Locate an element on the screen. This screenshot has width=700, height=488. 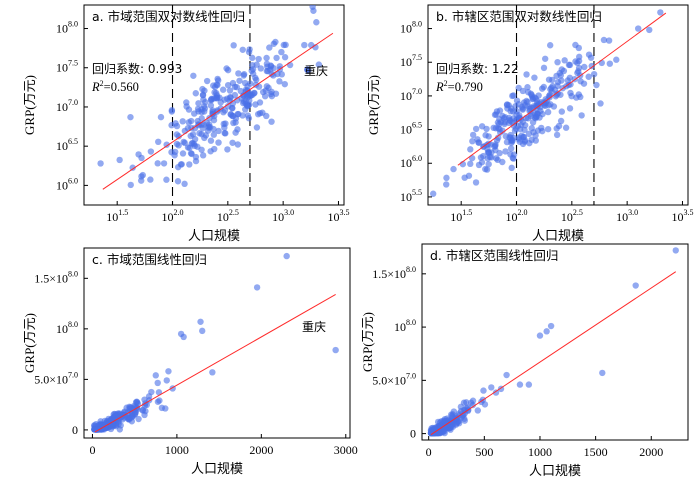
x-tick-label: 0 is located at coordinates (92, 450).